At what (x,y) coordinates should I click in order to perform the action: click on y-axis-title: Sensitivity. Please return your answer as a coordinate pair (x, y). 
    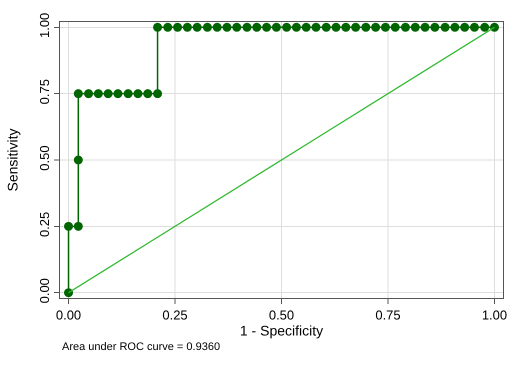
    Looking at the image, I should click on (12, 160).